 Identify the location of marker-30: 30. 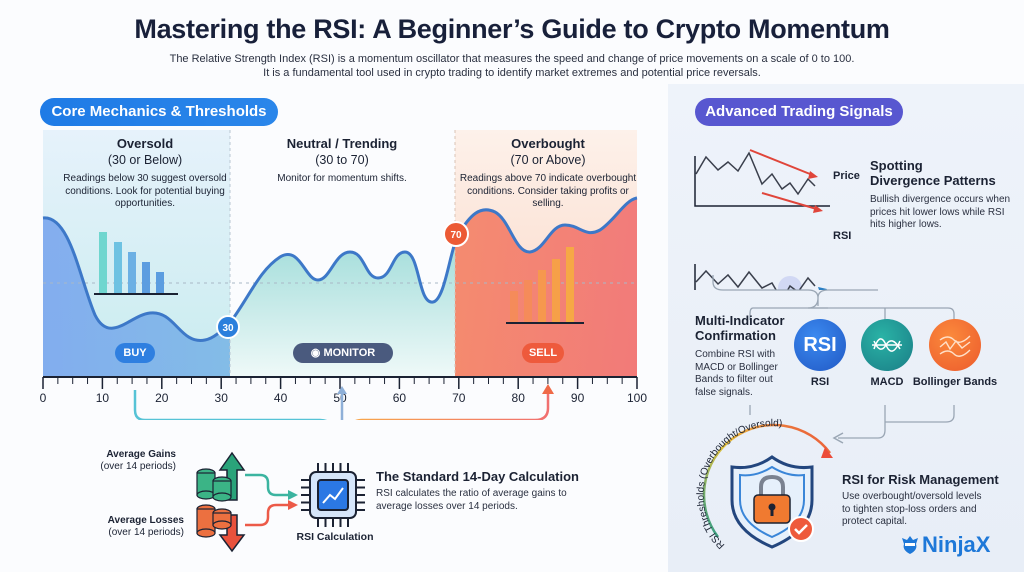
(228, 327).